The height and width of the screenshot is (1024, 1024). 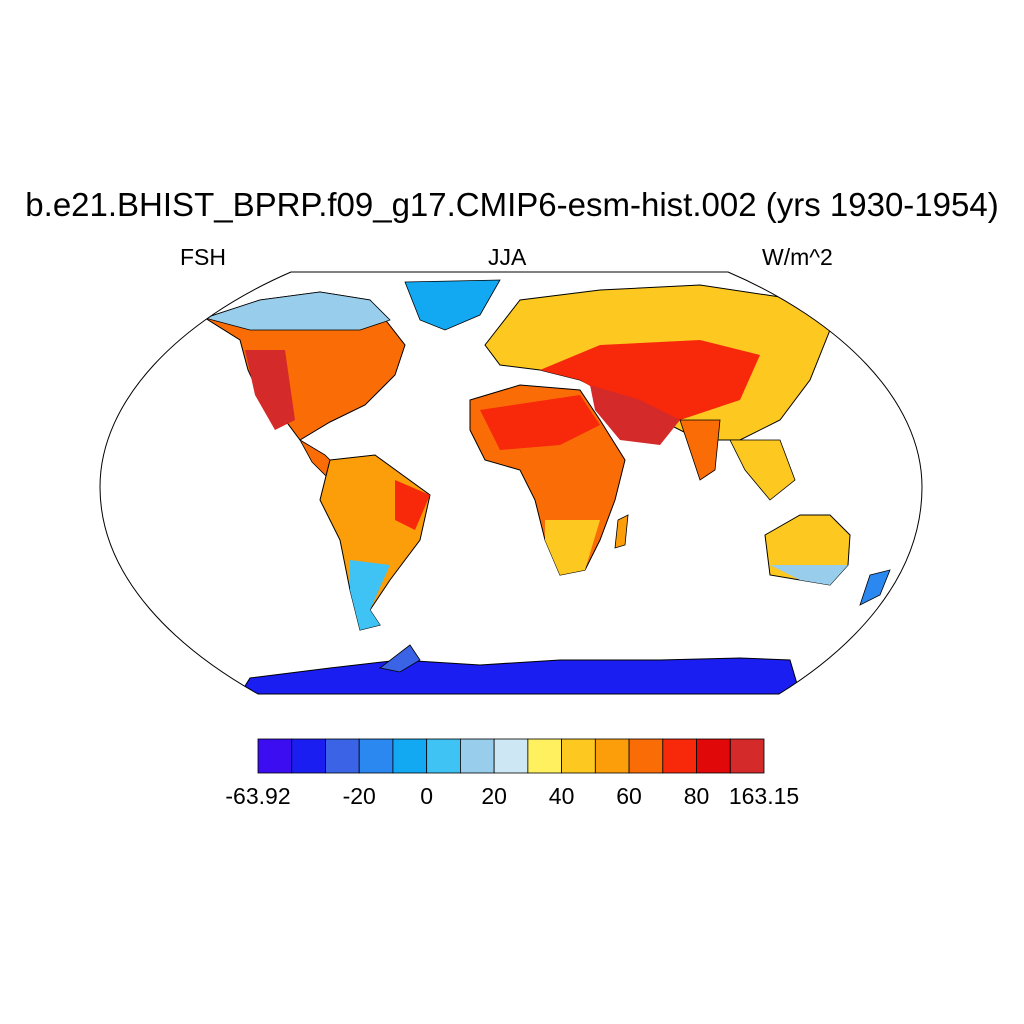 What do you see at coordinates (762, 470) in the screenshot?
I see `southeast-asia` at bounding box center [762, 470].